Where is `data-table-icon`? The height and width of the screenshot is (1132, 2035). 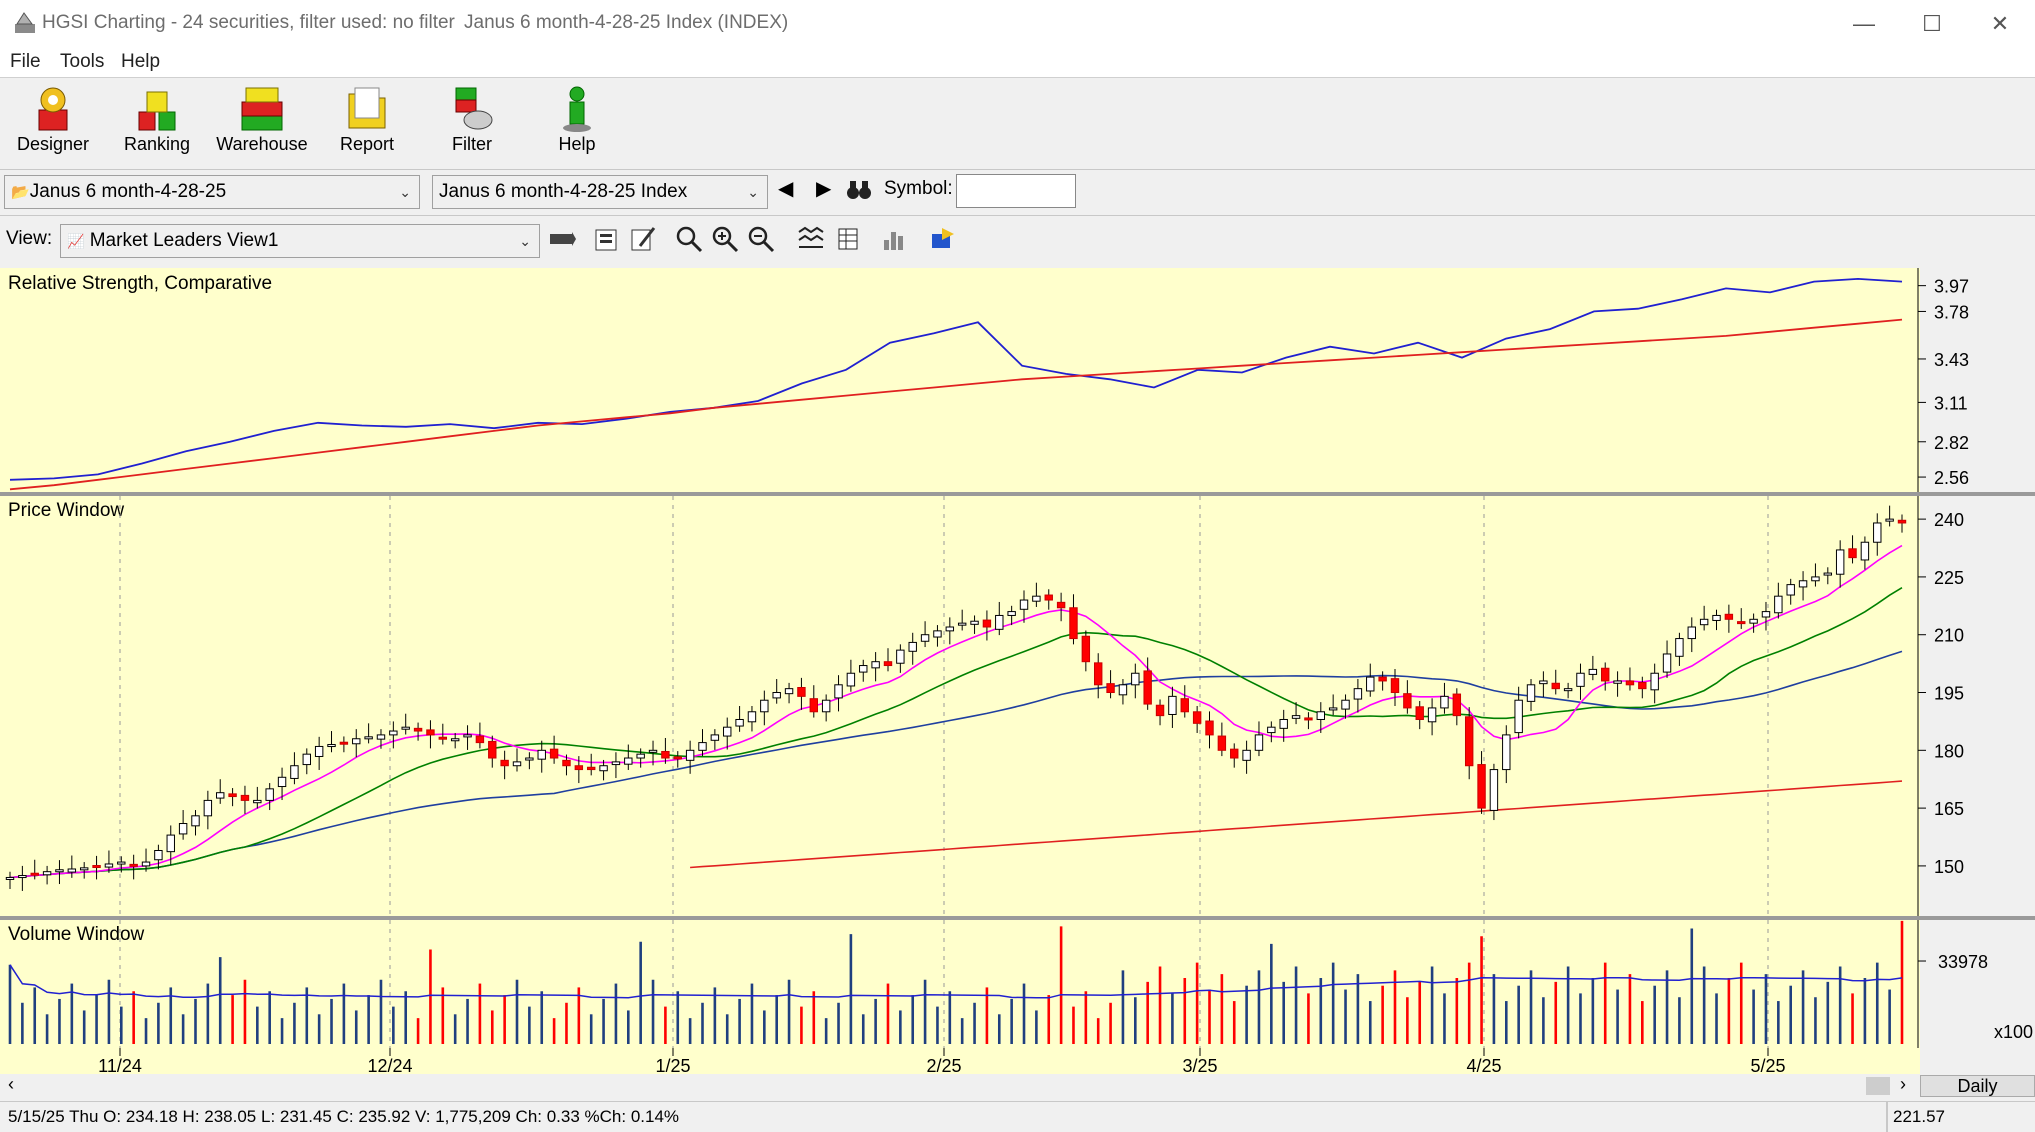 data-table-icon is located at coordinates (849, 239).